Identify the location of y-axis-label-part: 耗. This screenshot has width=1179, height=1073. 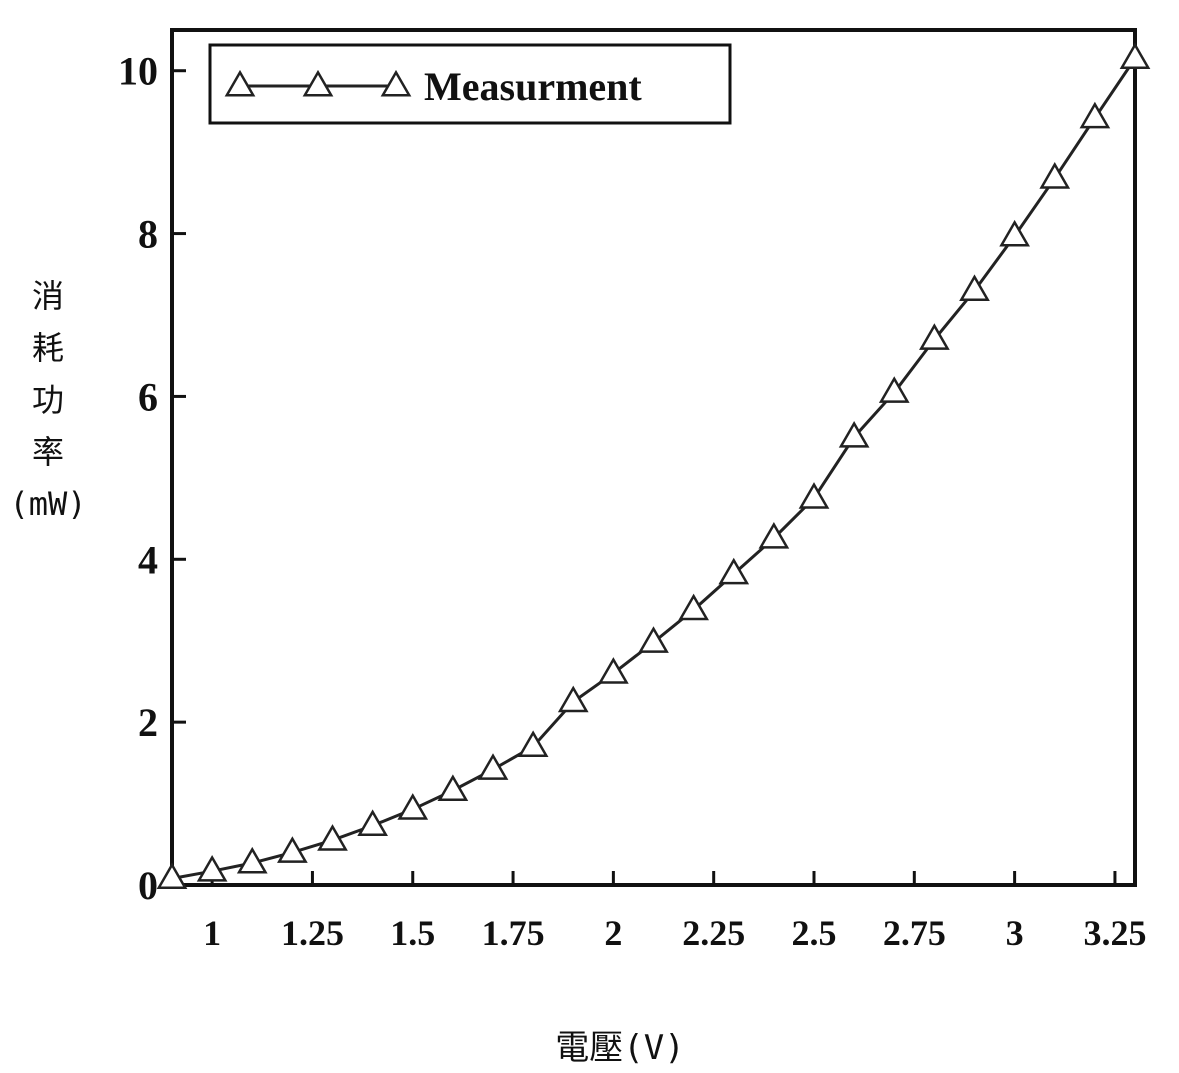
(47, 348).